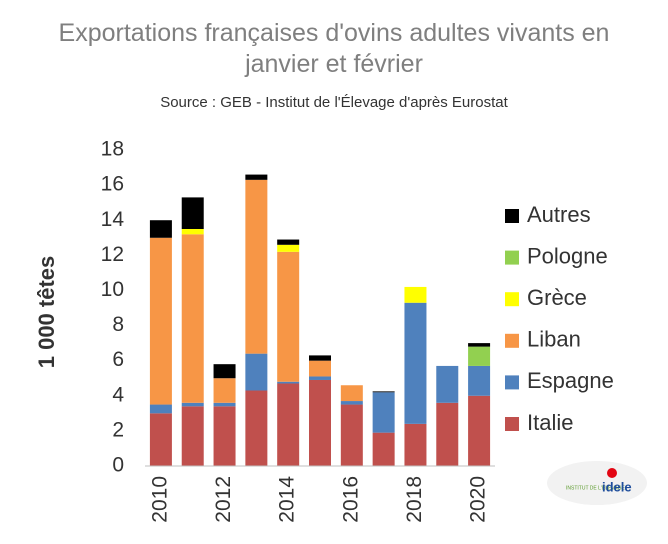 The height and width of the screenshot is (544, 668). I want to click on y-tick-label: 8, so click(118, 324).